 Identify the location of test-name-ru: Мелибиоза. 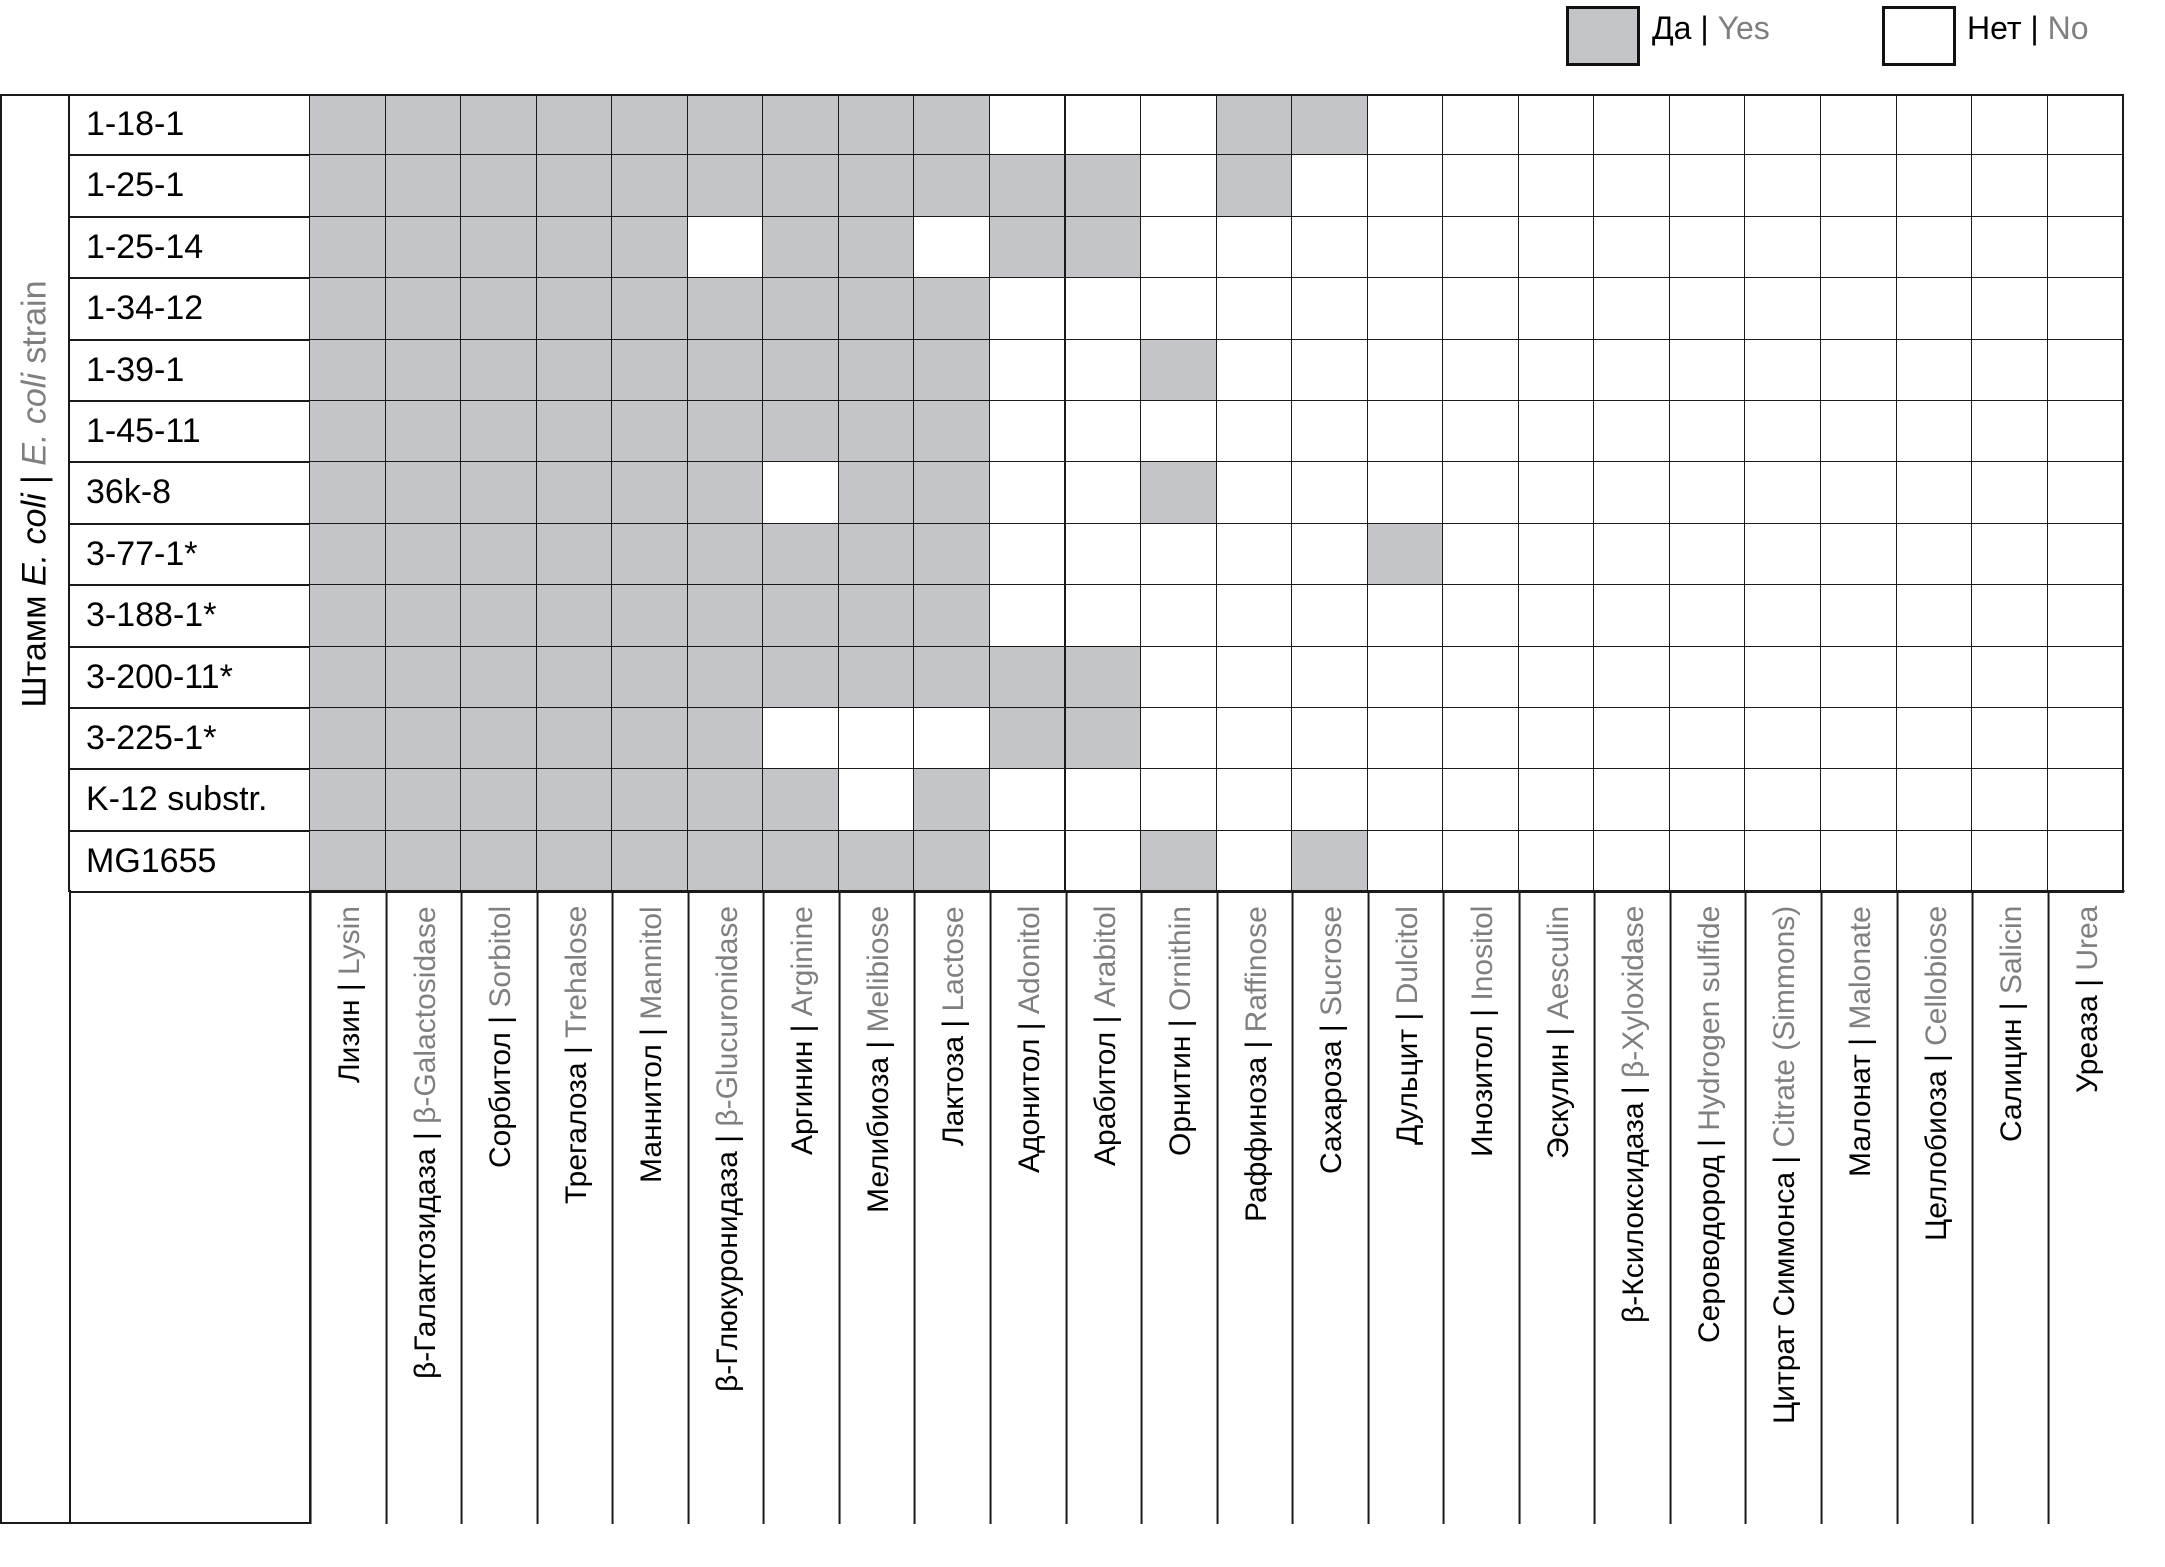
(878, 1135).